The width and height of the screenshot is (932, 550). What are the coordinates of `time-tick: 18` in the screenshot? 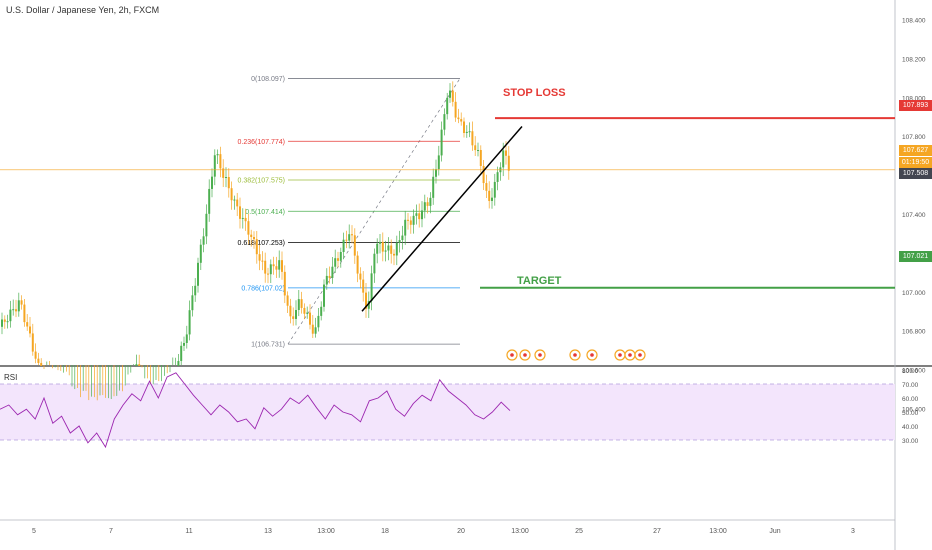 It's located at (385, 531).